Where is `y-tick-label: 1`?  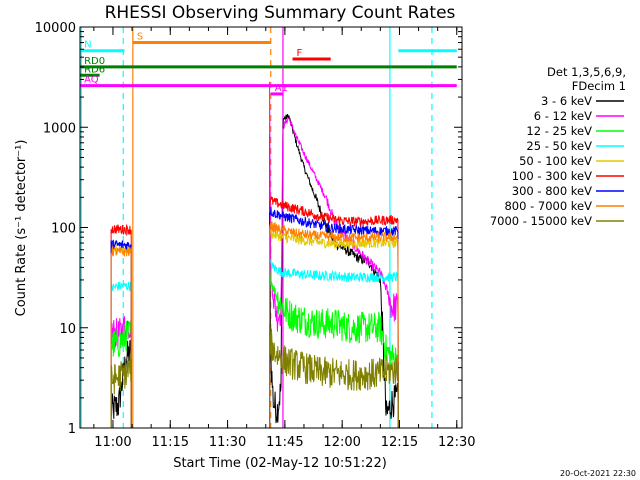
y-tick-label: 1 is located at coordinates (72, 429).